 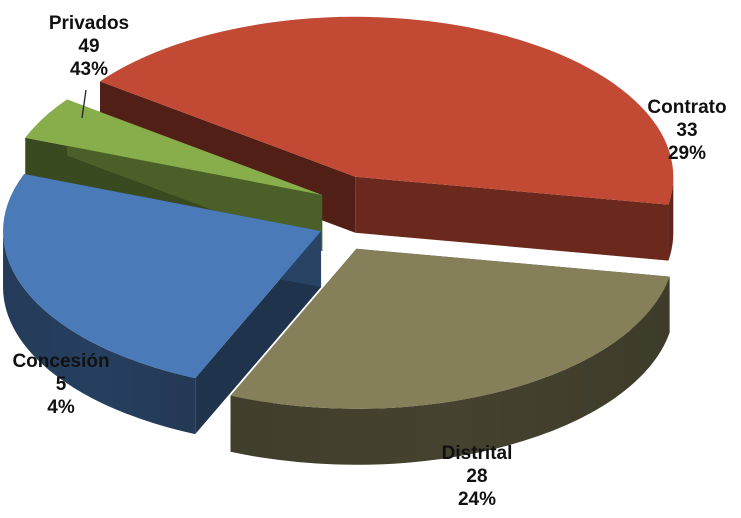 What do you see at coordinates (89, 69) in the screenshot?
I see `label-privados-percent: 43%` at bounding box center [89, 69].